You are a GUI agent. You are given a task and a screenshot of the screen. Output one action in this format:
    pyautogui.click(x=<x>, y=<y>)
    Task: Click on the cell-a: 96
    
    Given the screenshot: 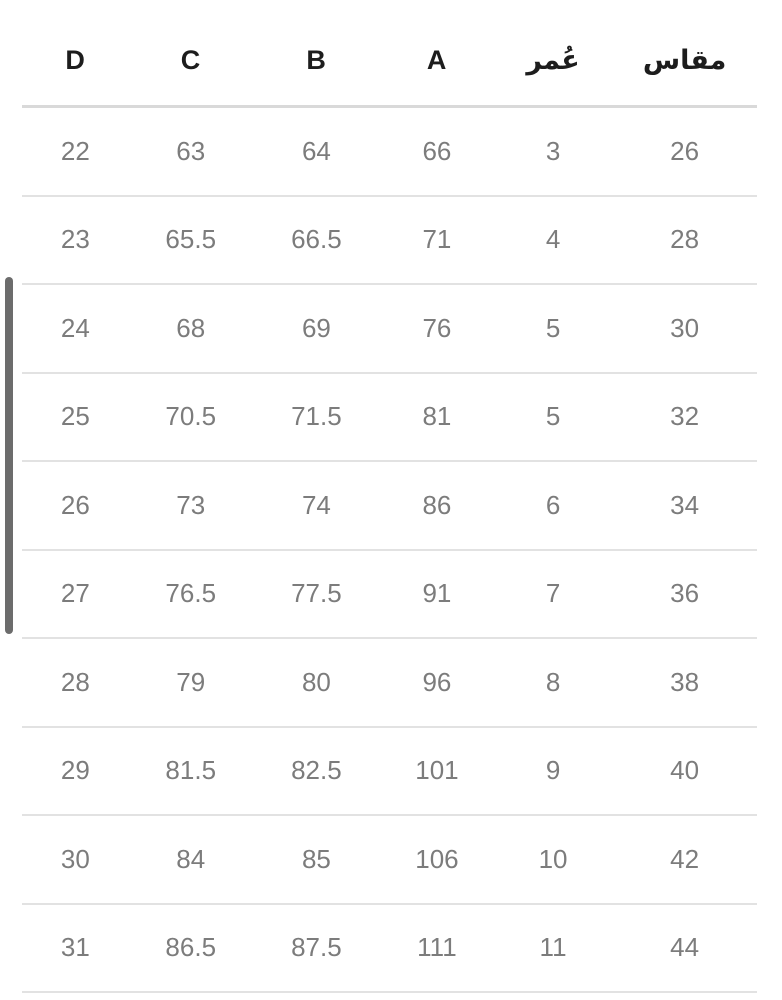 What is the action you would take?
    pyautogui.click(x=437, y=681)
    